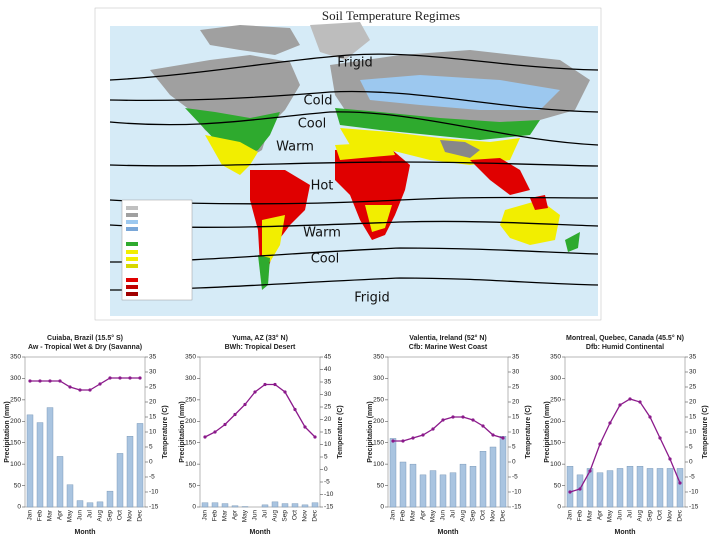 The image size is (720, 540). I want to click on y2-tick-label: -5, so click(327, 482).